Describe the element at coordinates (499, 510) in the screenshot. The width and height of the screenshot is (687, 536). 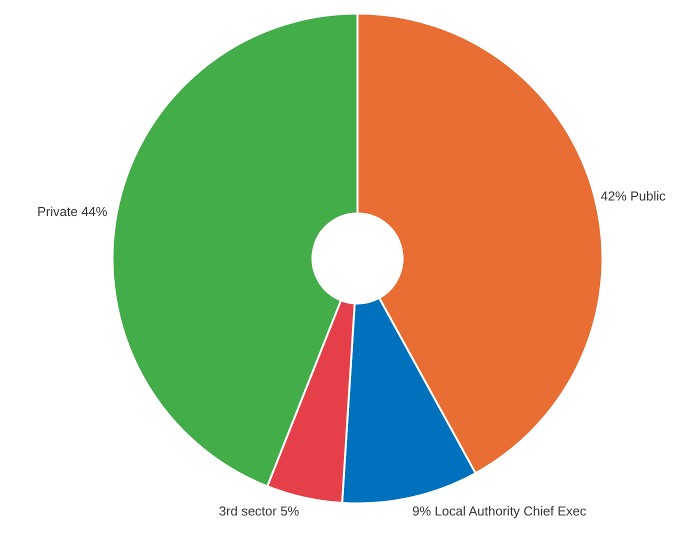
I see `slice-label: 9% Local Authority Chief Exec` at that location.